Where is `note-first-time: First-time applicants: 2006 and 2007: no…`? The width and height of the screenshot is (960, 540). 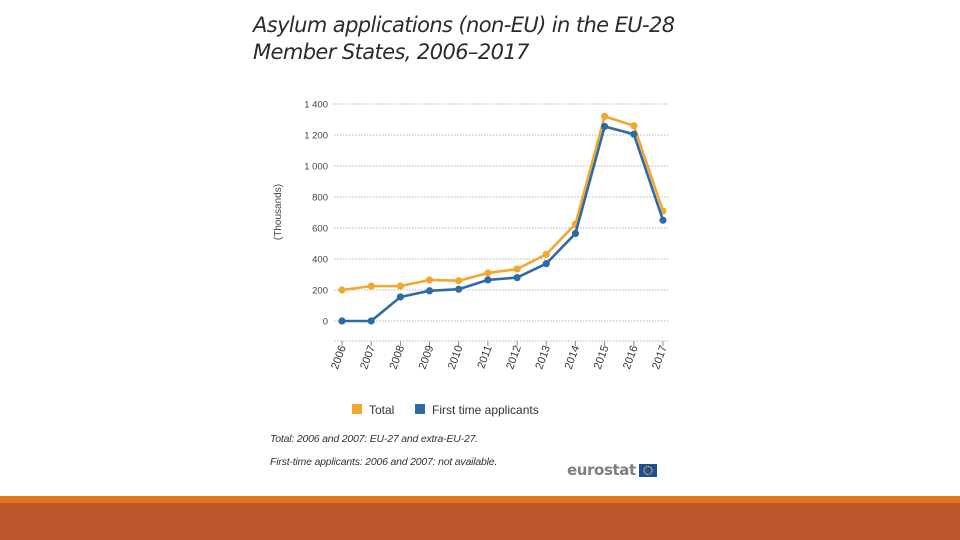
note-first-time: First-time applicants: 2006 and 2007: no… is located at coordinates (384, 462).